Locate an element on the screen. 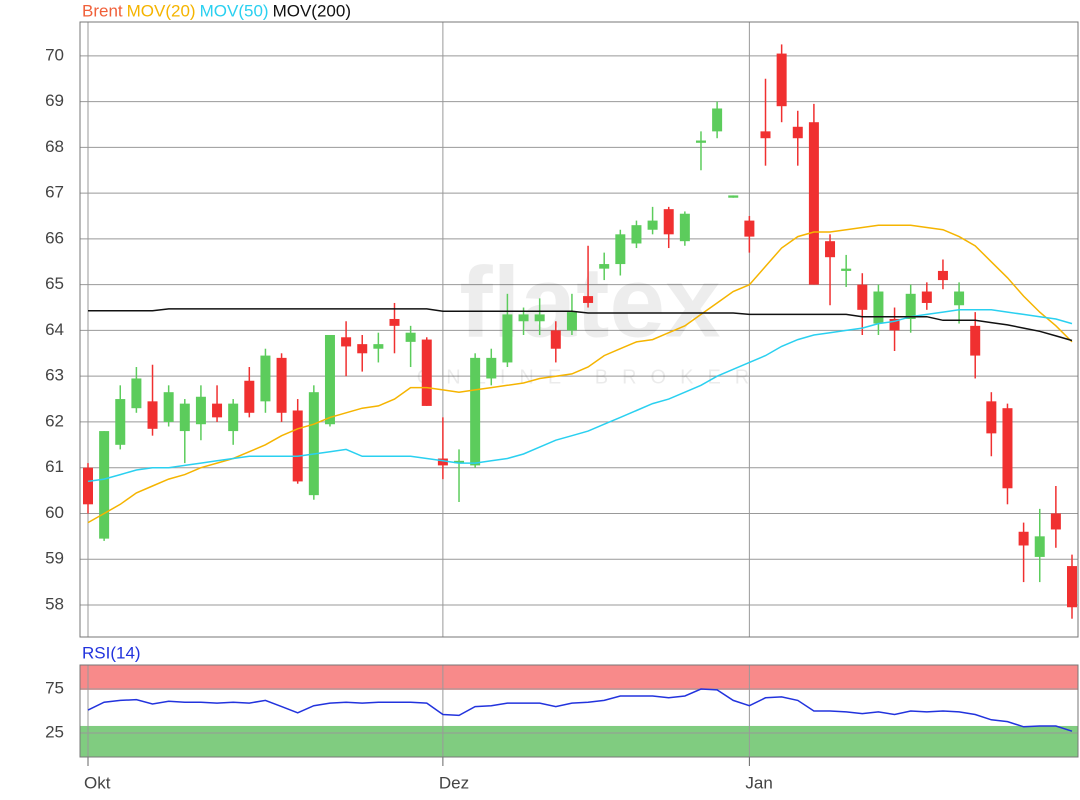  plot-frame is located at coordinates (579, 711).